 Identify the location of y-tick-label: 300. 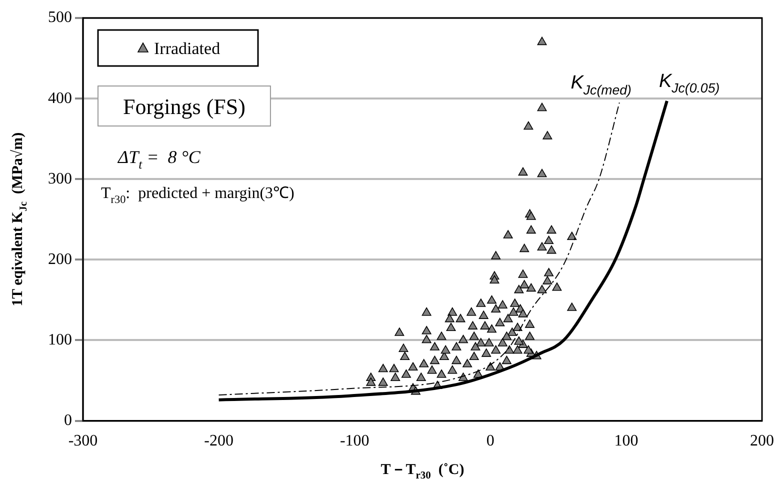
(60, 179).